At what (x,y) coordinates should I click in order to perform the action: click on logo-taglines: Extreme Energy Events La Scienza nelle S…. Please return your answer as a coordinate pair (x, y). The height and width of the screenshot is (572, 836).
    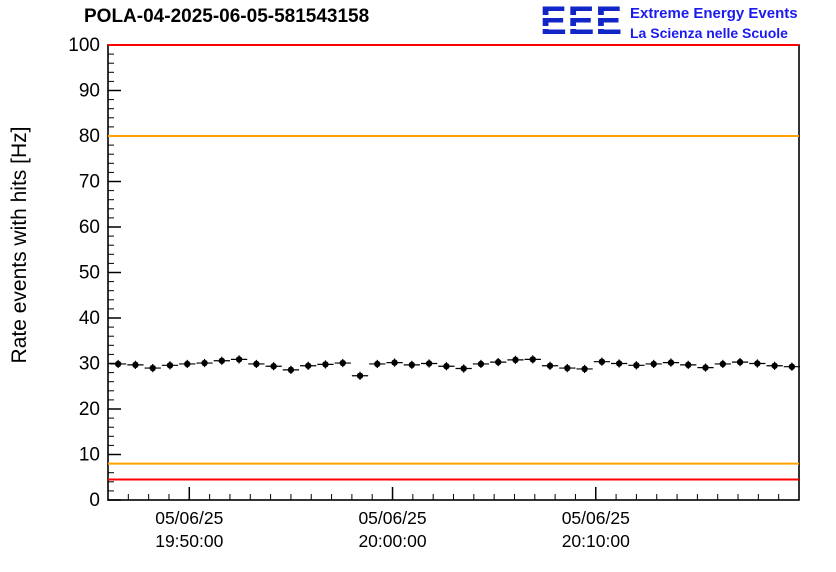
    Looking at the image, I should click on (714, 23).